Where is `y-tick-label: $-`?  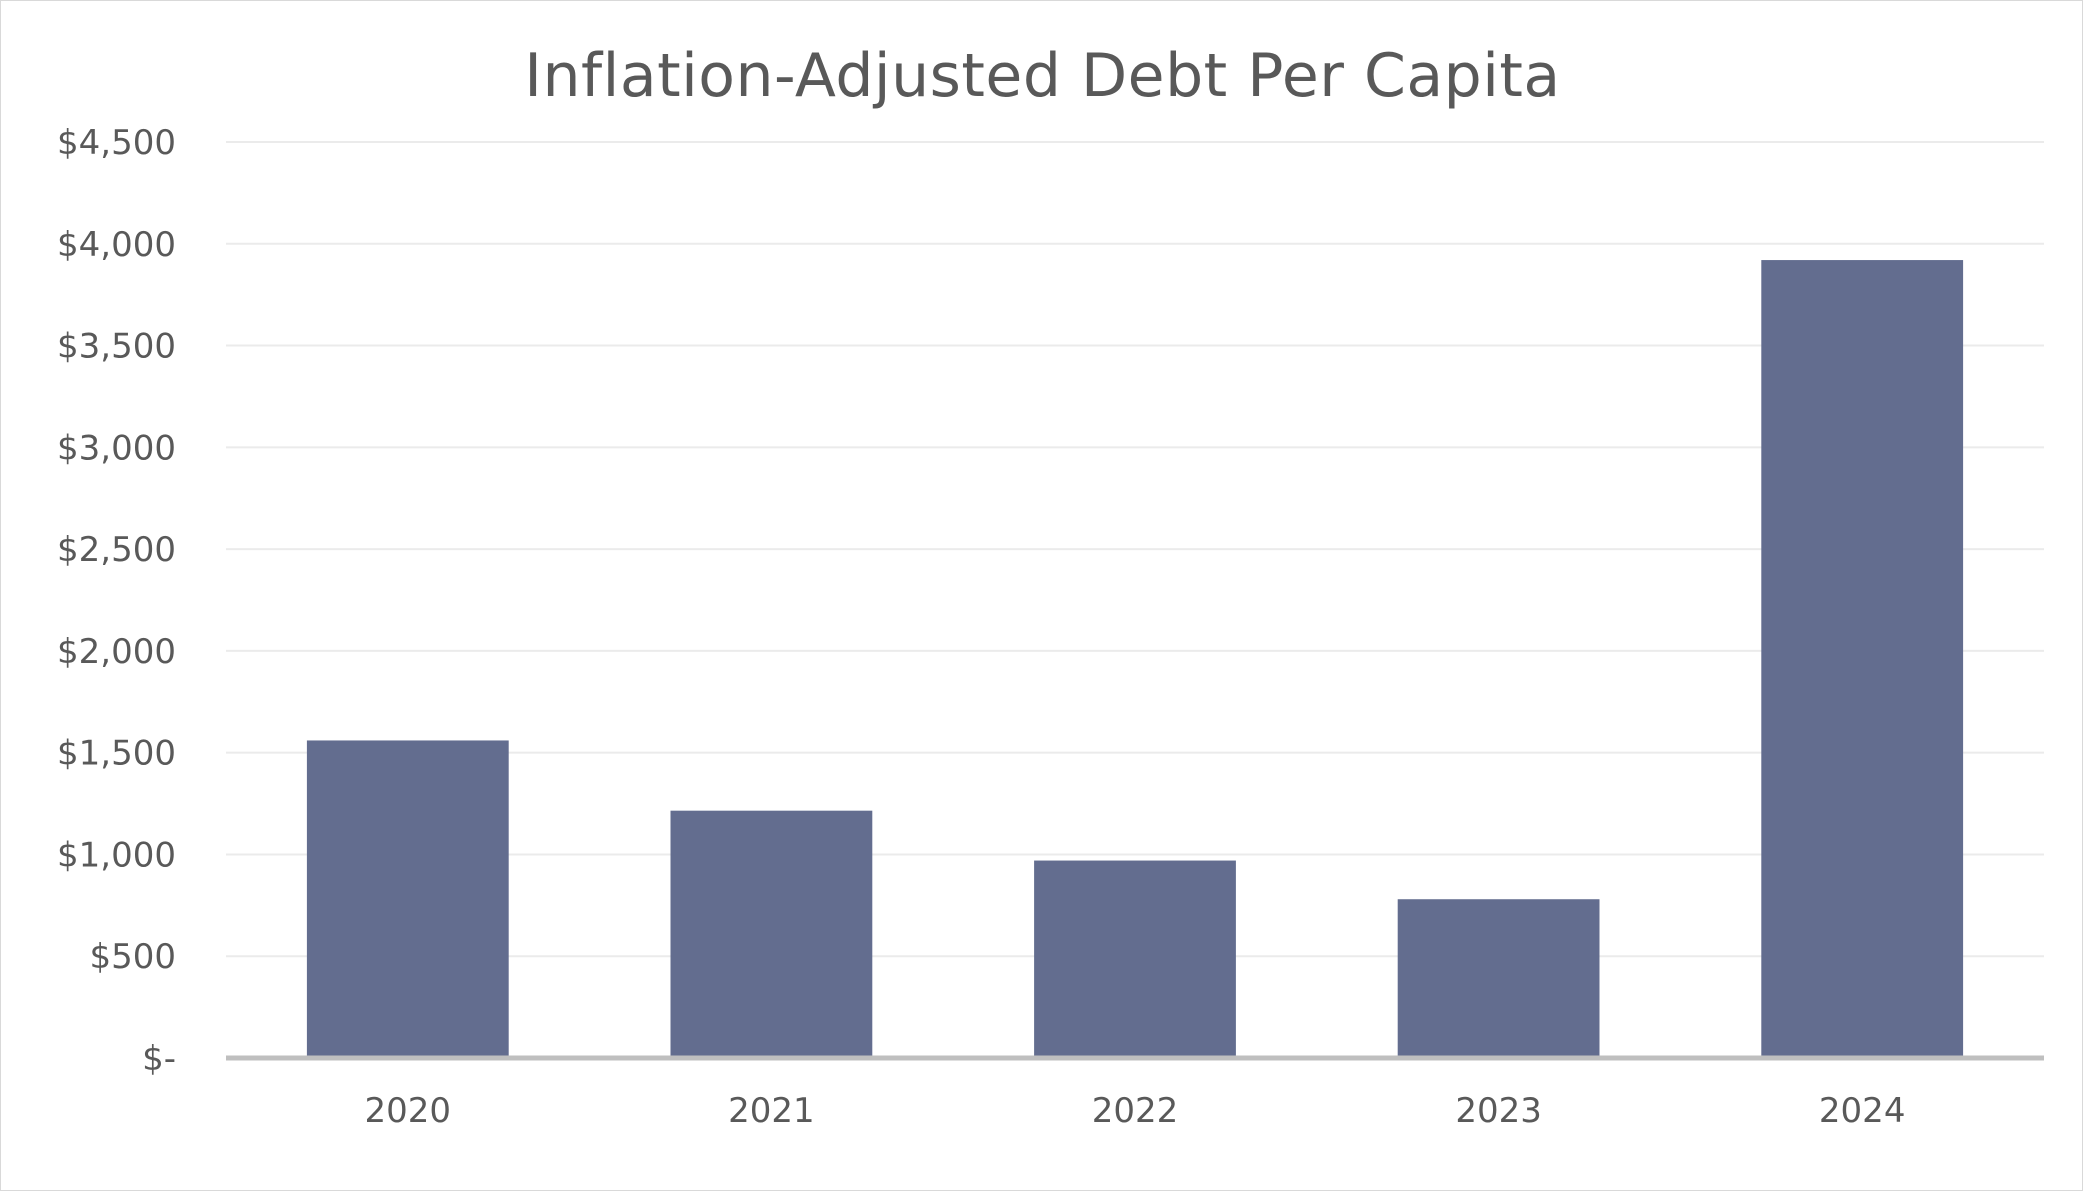 y-tick-label: $- is located at coordinates (159, 1059).